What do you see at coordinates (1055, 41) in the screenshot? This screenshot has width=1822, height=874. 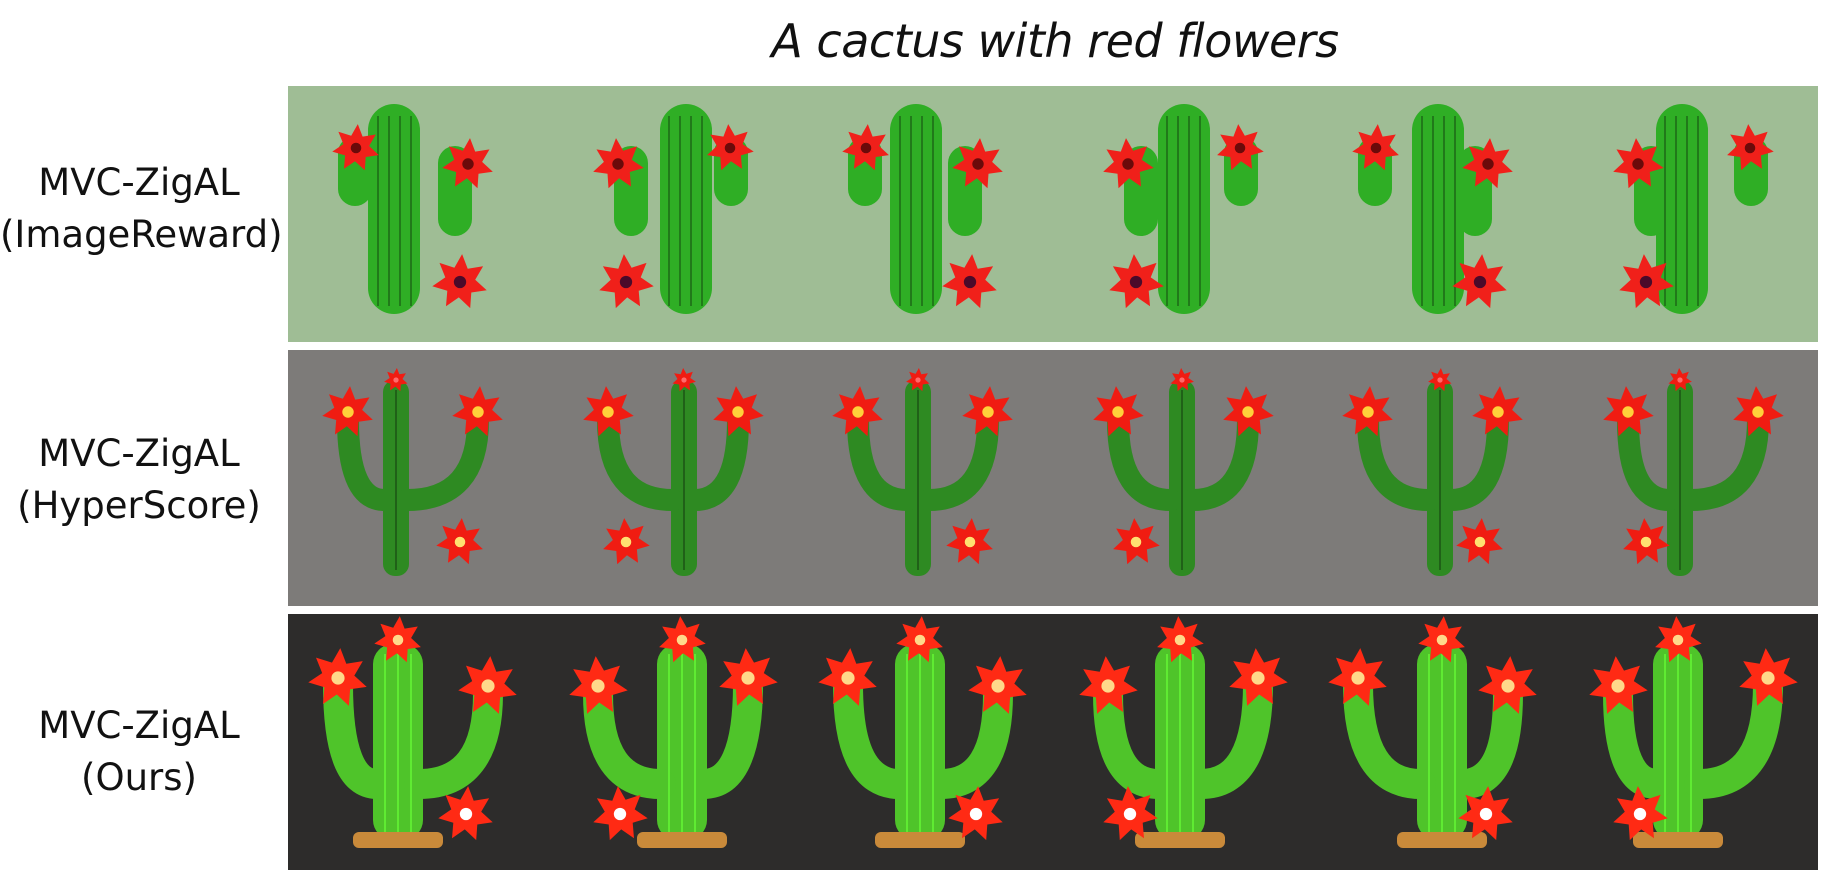 I see `figure-title: A cactus with red flowers` at bounding box center [1055, 41].